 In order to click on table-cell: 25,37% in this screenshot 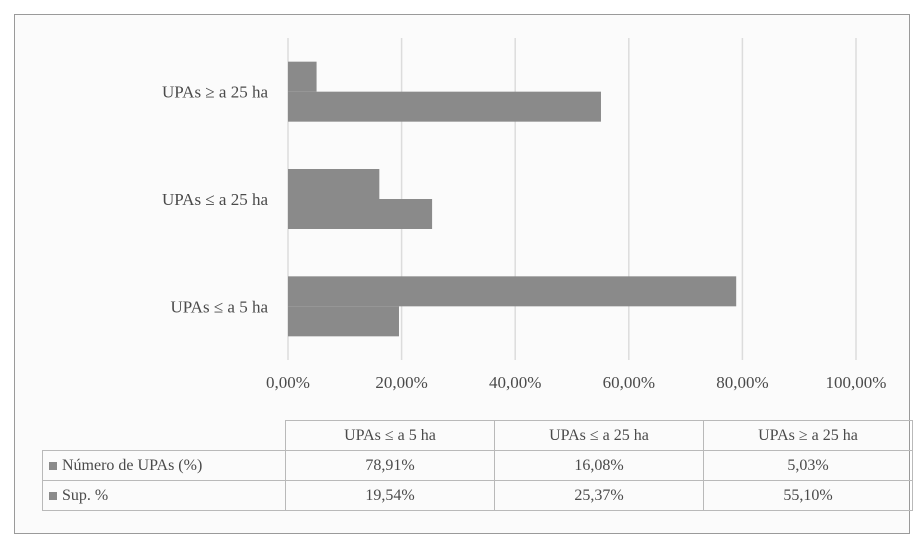, I will do `click(599, 495)`.